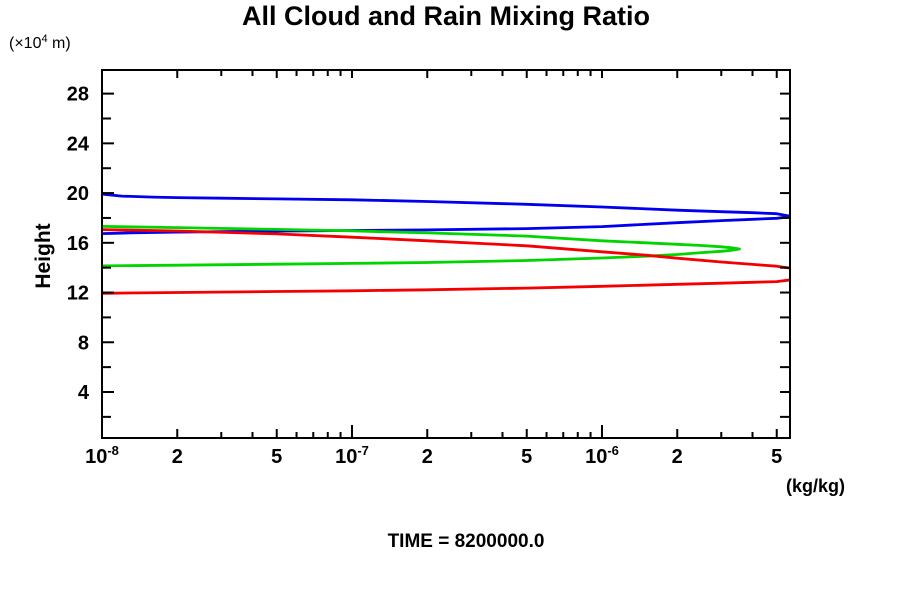  I want to click on y-axis-tick-label: 8, so click(83, 343).